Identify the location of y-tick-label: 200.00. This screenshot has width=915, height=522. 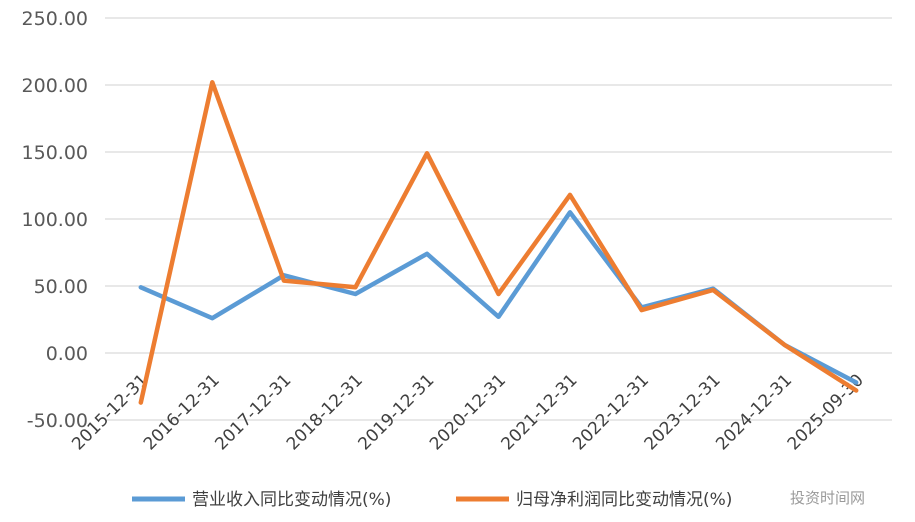
(55, 86).